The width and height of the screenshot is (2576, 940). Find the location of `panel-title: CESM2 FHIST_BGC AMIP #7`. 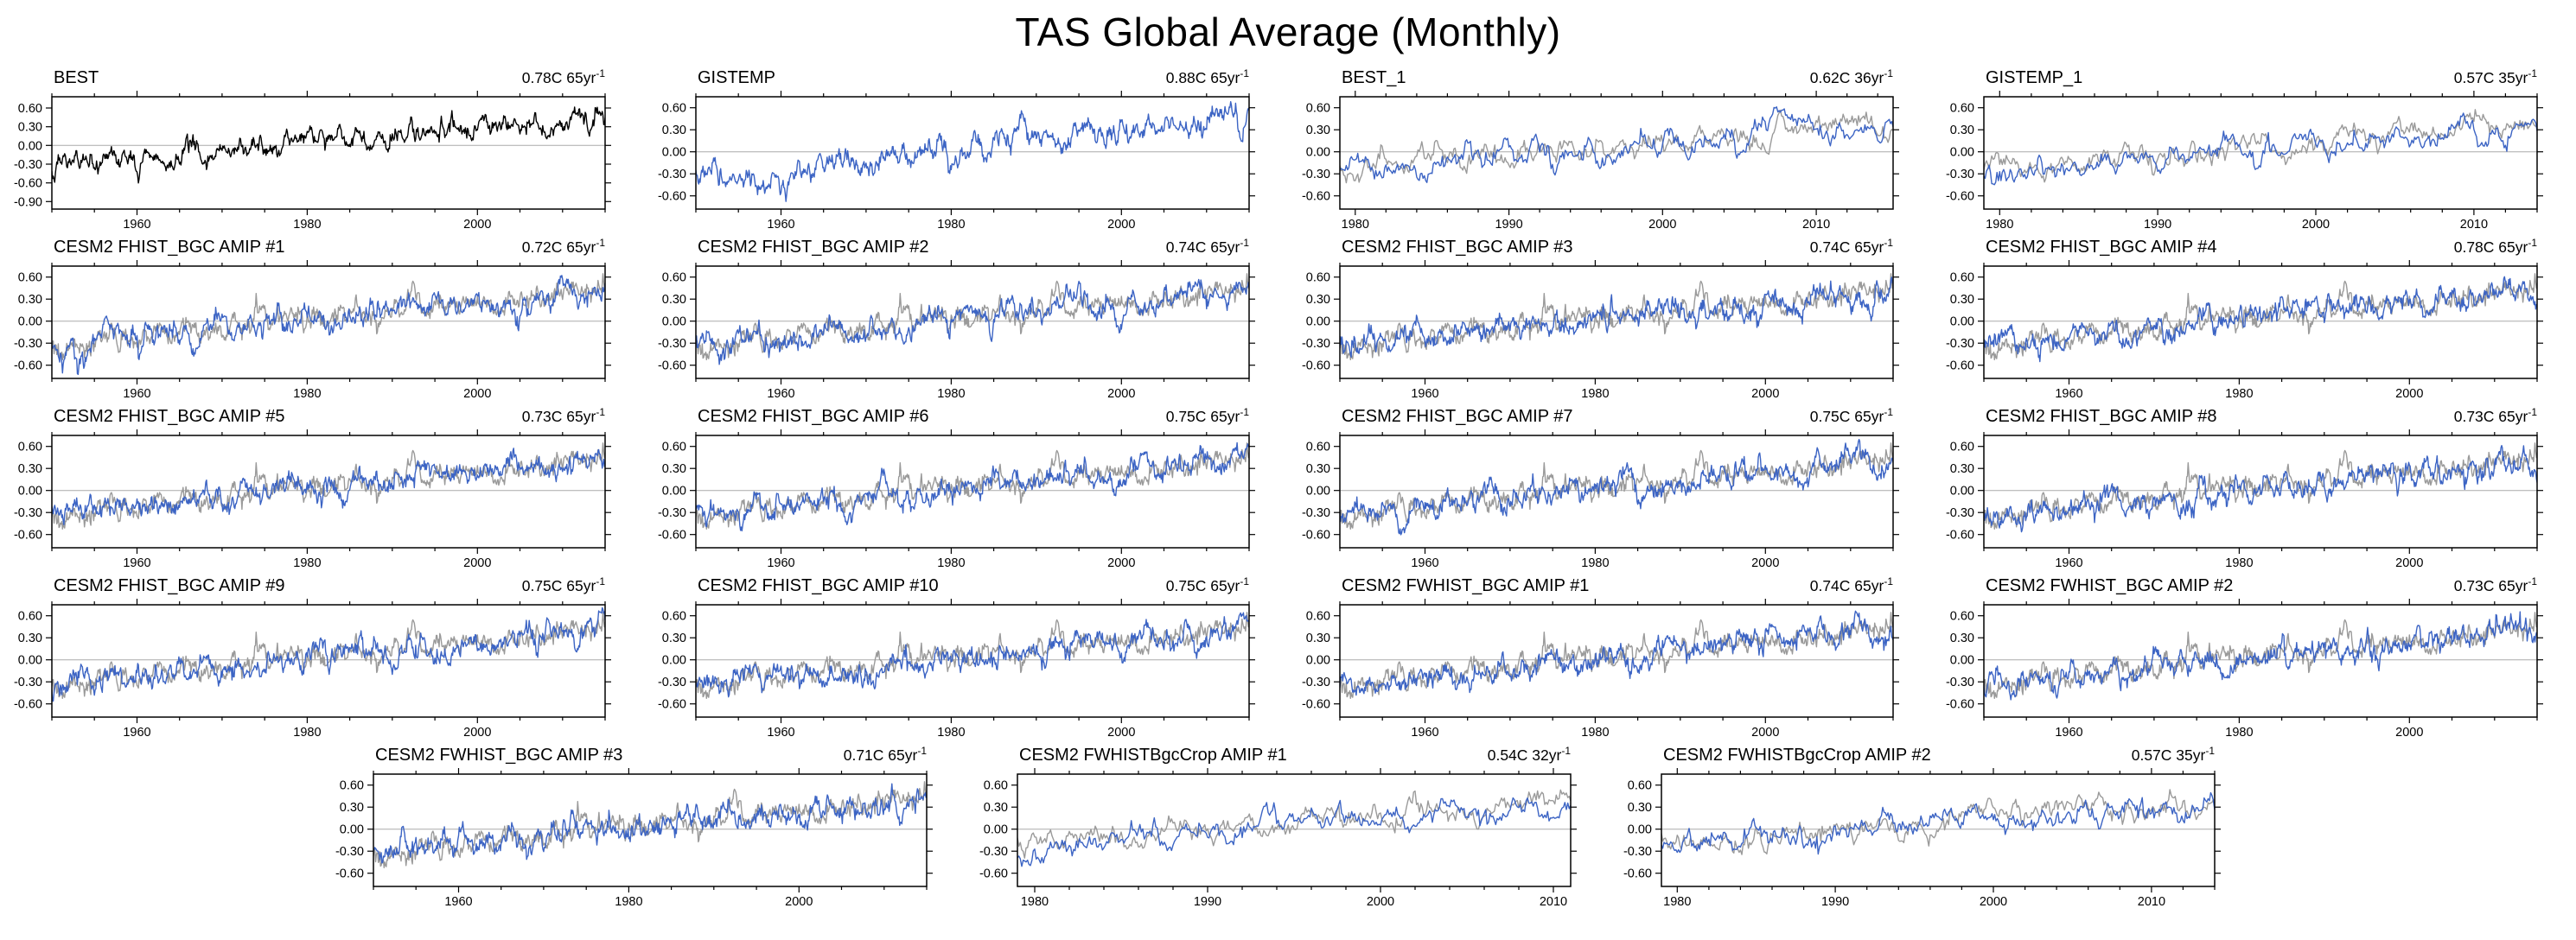

panel-title: CESM2 FHIST_BGC AMIP #7 is located at coordinates (1457, 416).